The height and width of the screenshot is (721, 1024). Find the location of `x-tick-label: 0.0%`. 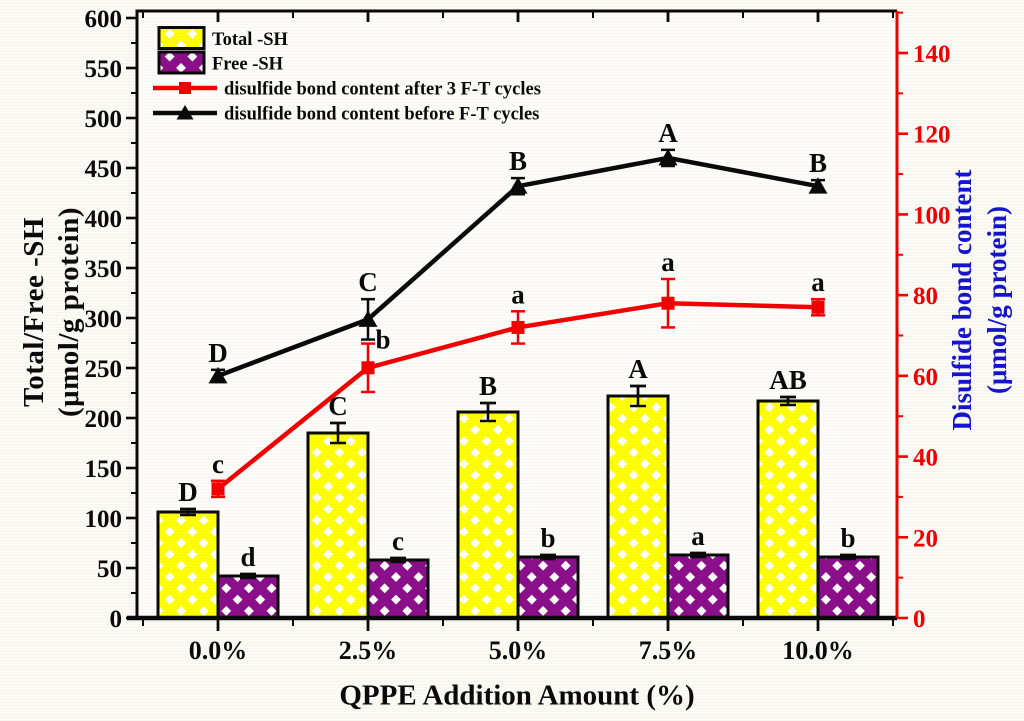

x-tick-label: 0.0% is located at coordinates (218, 650).